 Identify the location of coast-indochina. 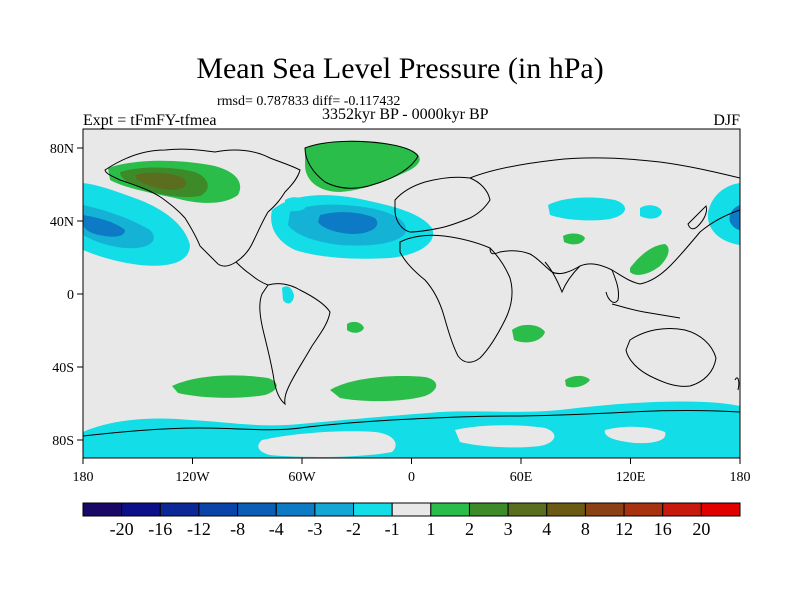
(612, 286).